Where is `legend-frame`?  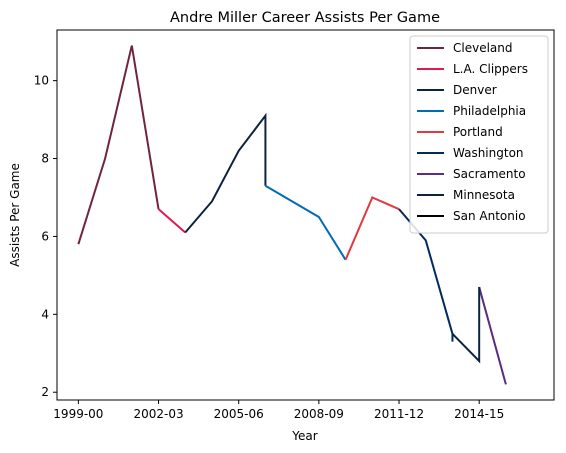
legend-frame is located at coordinates (479, 134).